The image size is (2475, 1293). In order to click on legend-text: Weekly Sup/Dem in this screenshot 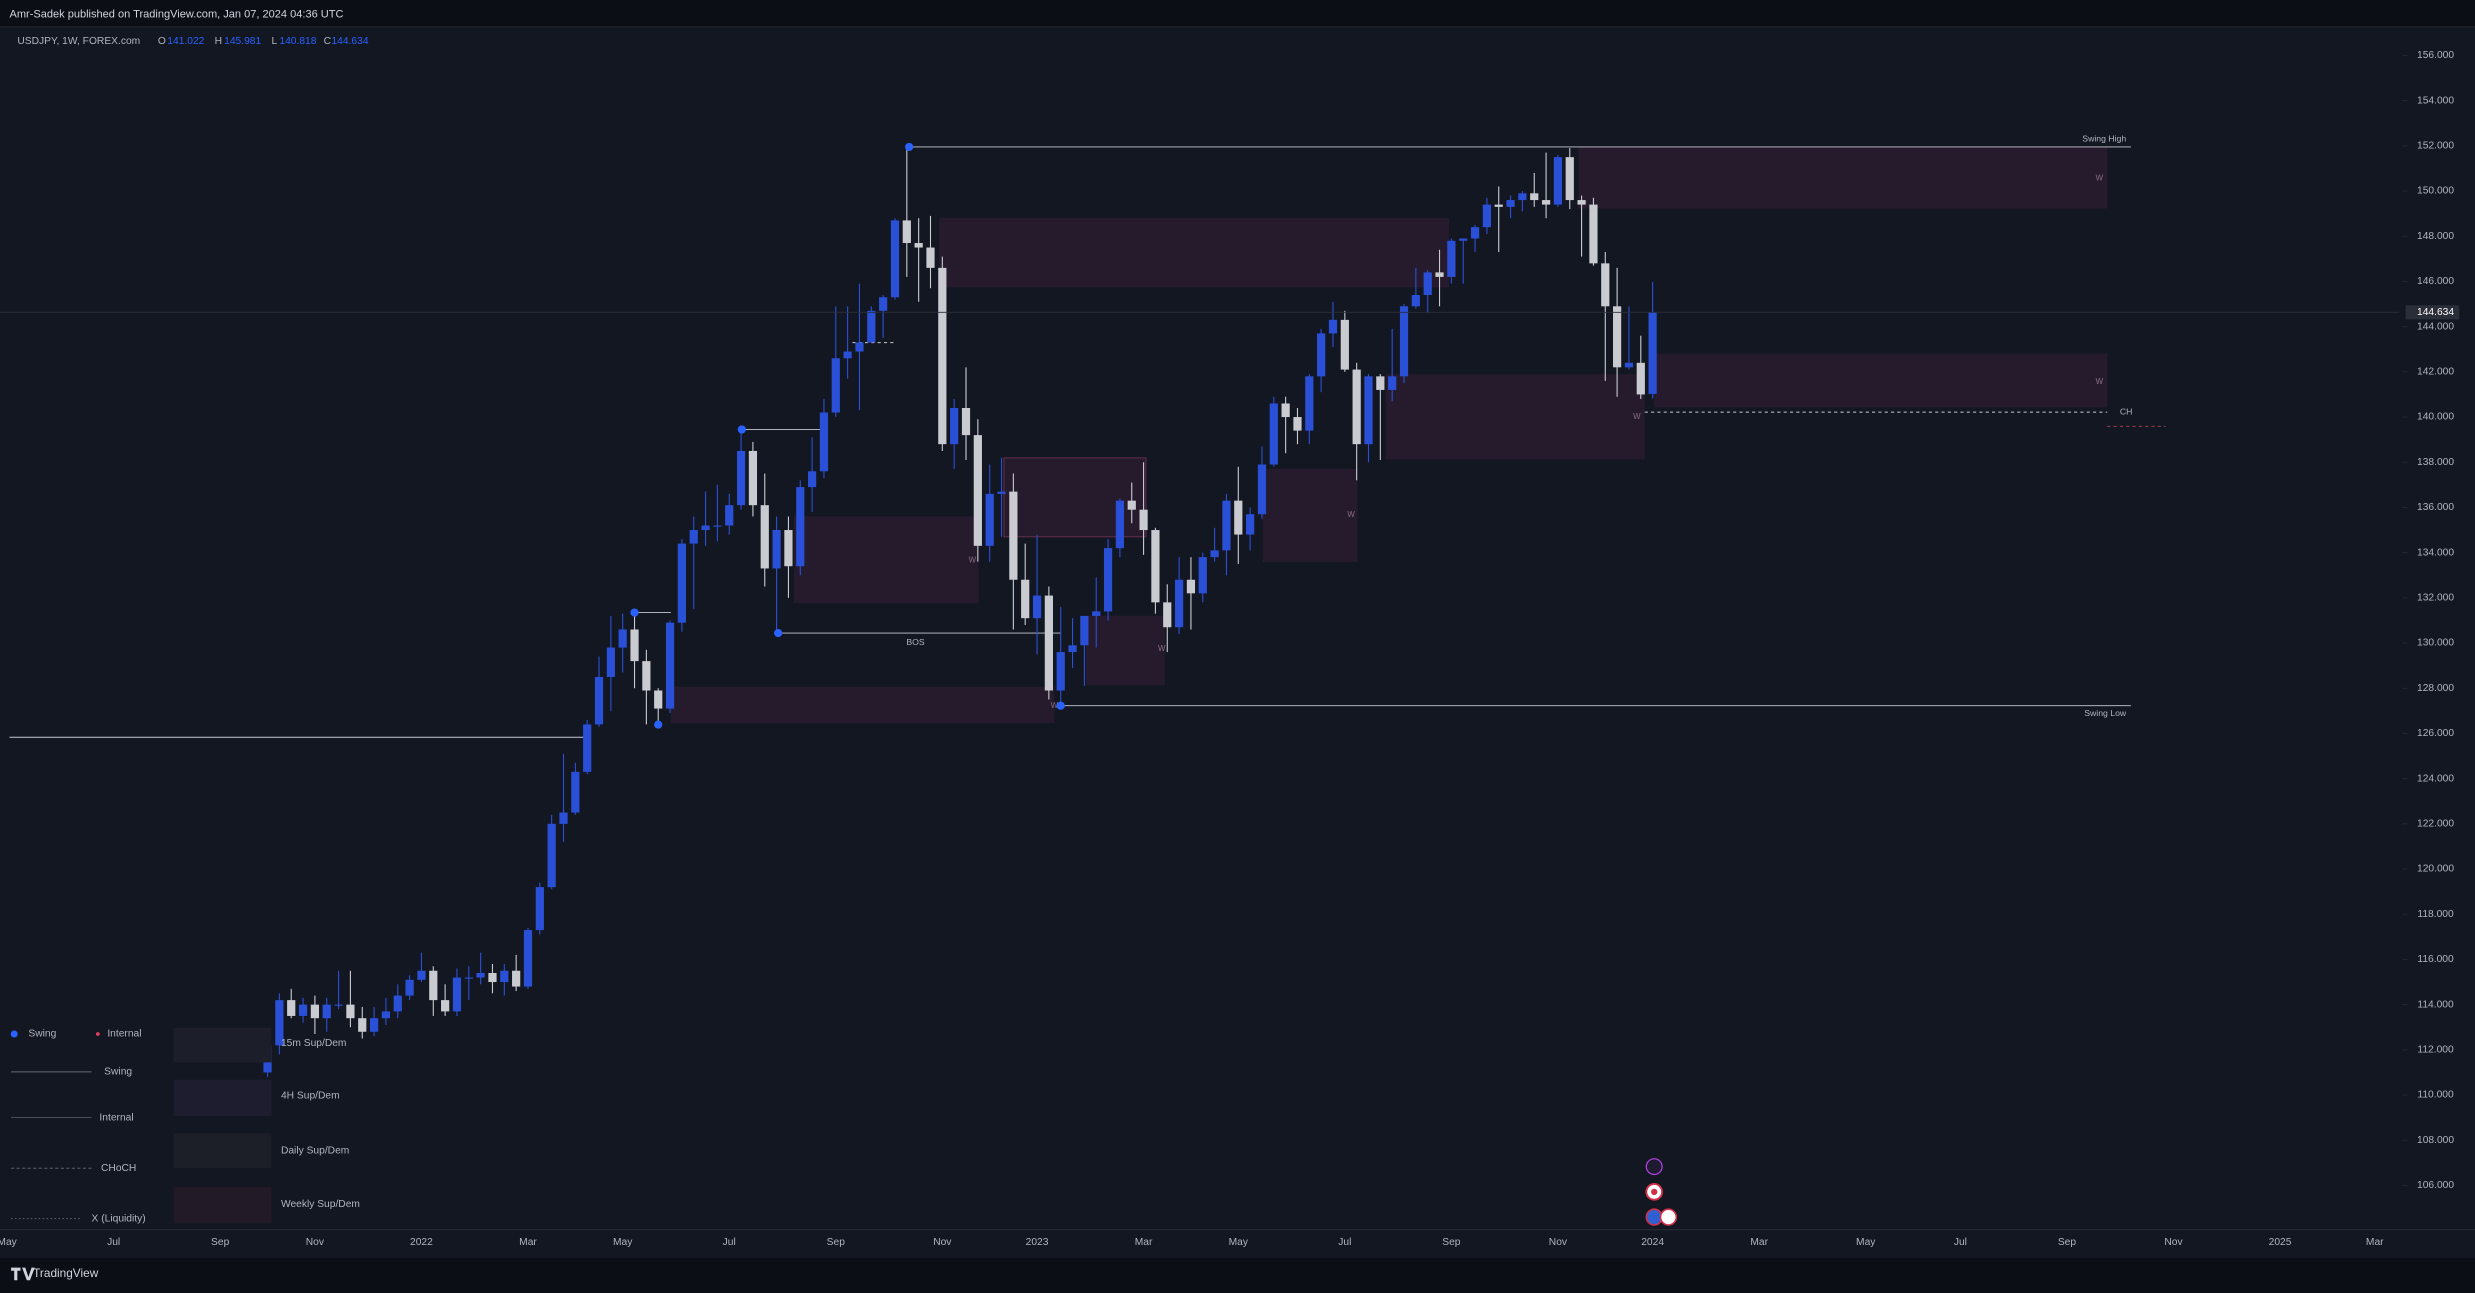, I will do `click(320, 1204)`.